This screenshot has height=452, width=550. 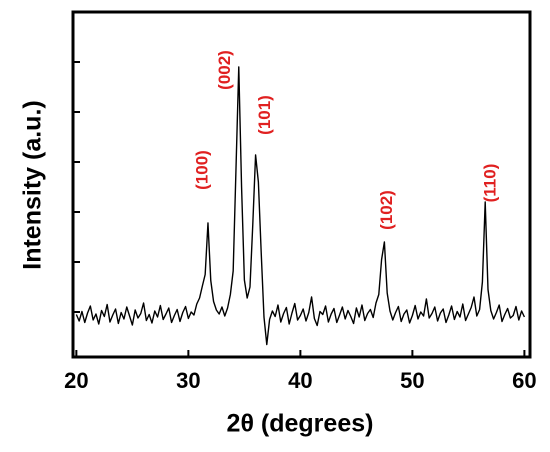 What do you see at coordinates (300, 380) in the screenshot?
I see `x-tick-label: 40` at bounding box center [300, 380].